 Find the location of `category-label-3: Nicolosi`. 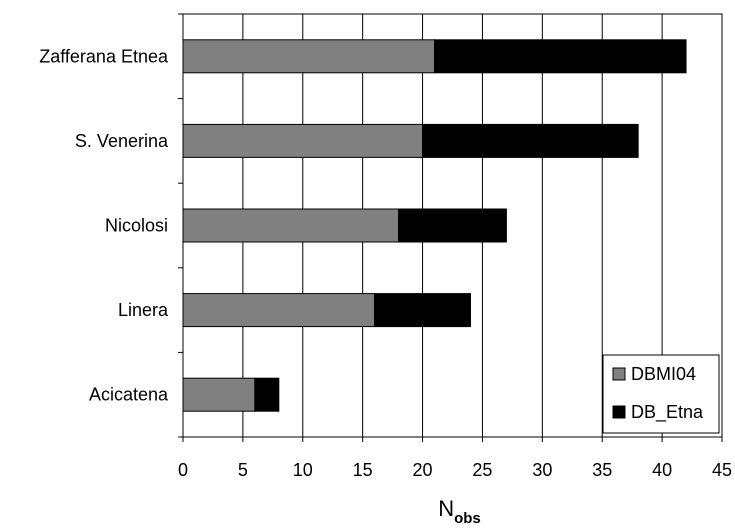

category-label-3: Nicolosi is located at coordinates (136, 226).